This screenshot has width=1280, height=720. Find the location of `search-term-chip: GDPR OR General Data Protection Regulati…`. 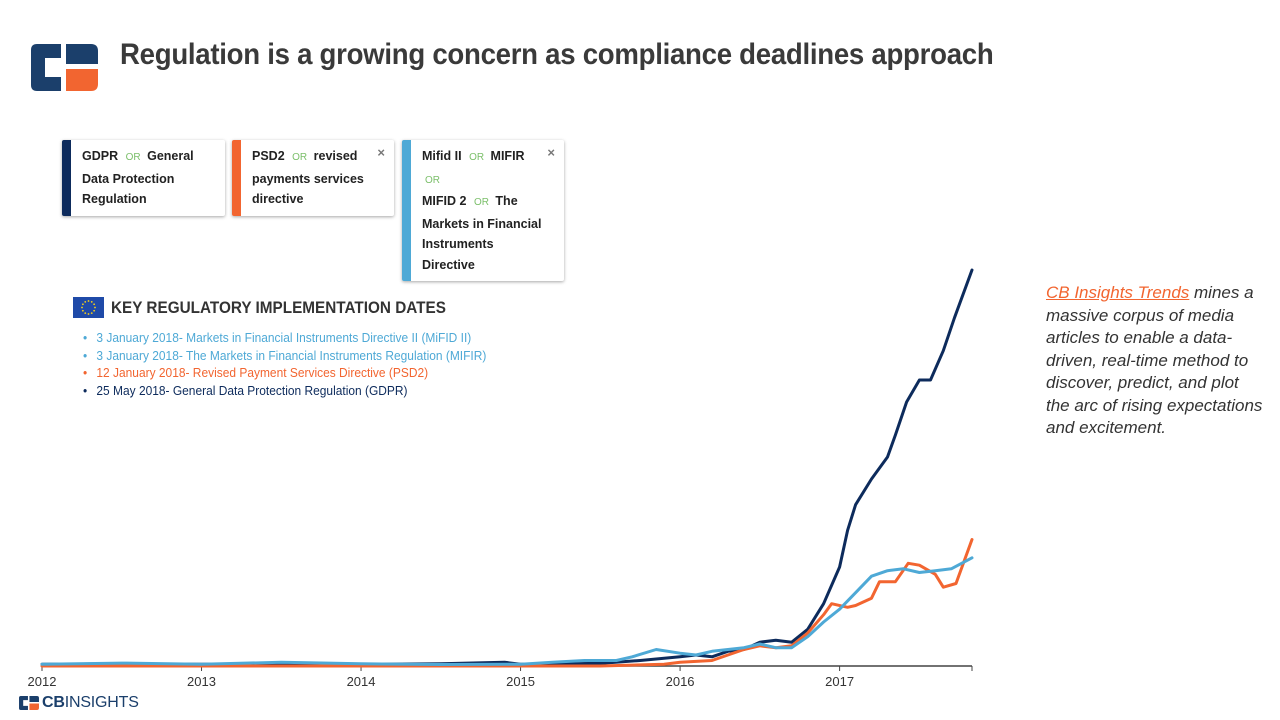

search-term-chip: GDPR OR General Data Protection Regulati… is located at coordinates (143, 178).